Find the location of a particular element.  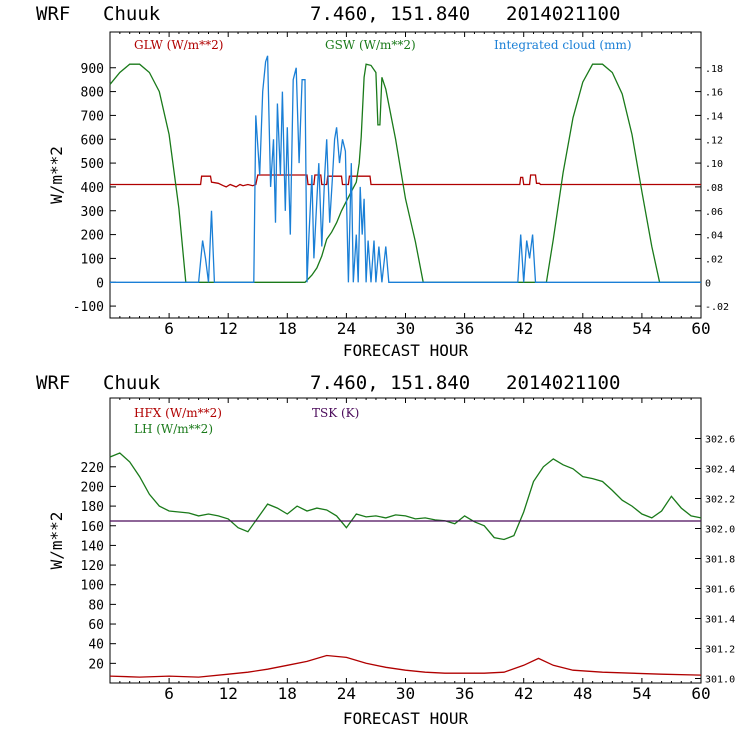

y-tick-label: 80 is located at coordinates (96, 605).